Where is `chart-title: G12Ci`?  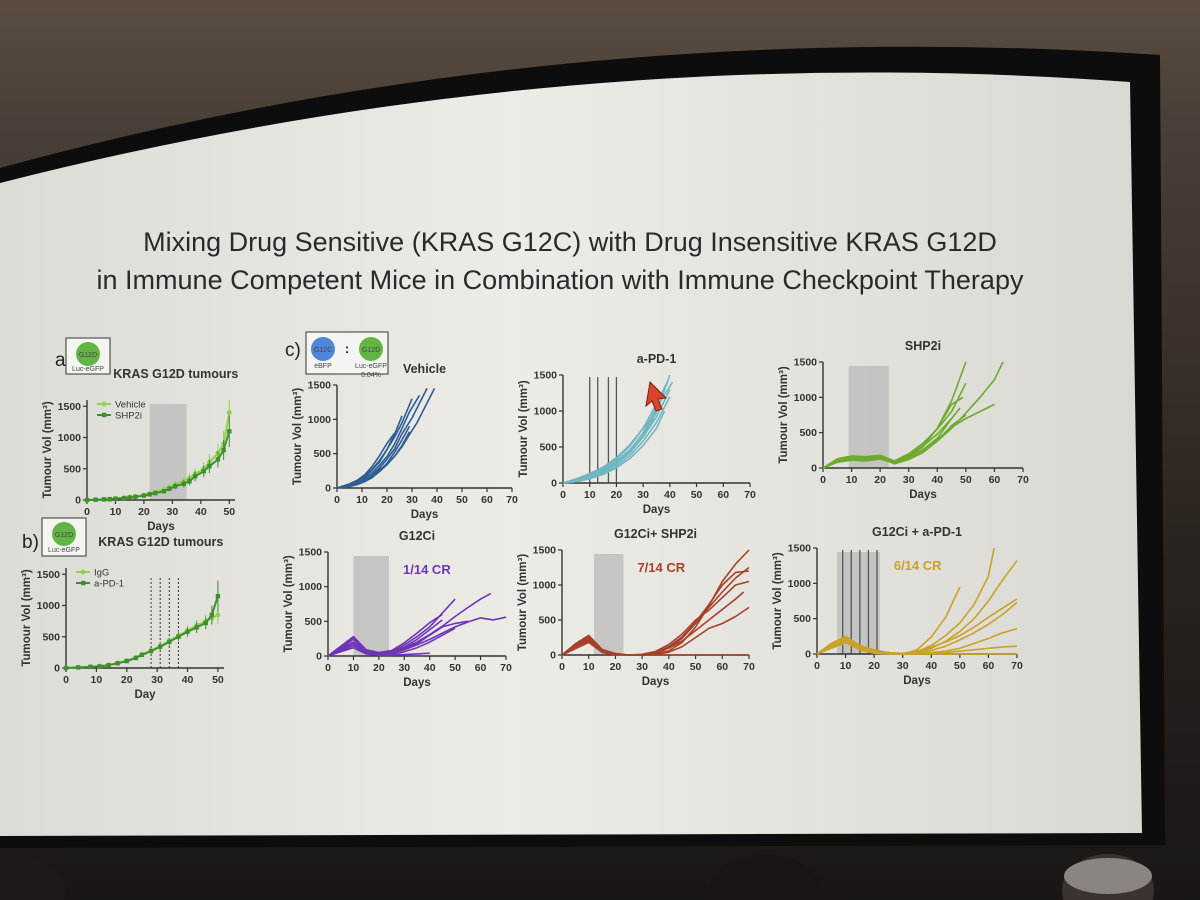
chart-title: G12Ci is located at coordinates (417, 536).